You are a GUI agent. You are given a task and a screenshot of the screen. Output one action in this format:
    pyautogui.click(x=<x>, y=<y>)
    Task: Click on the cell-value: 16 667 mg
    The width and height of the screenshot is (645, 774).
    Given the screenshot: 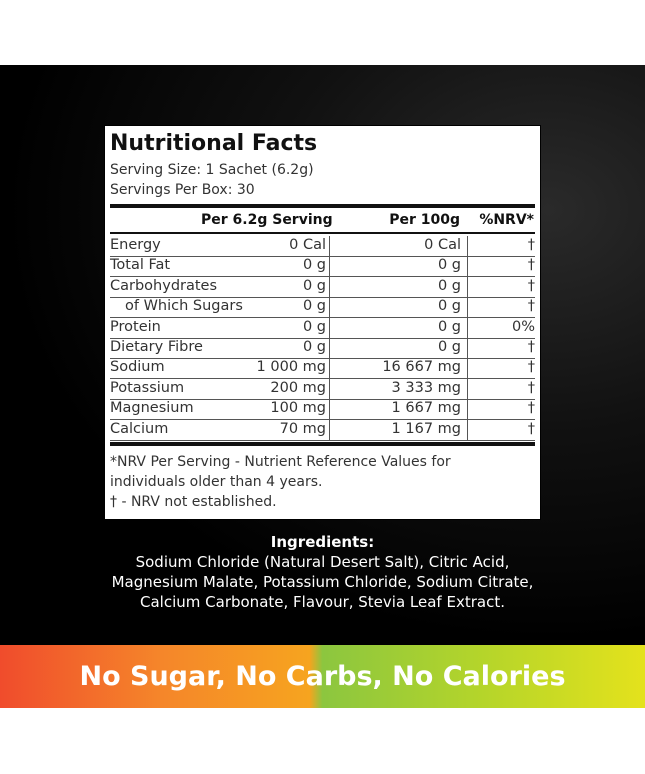 What is the action you would take?
    pyautogui.click(x=421, y=367)
    